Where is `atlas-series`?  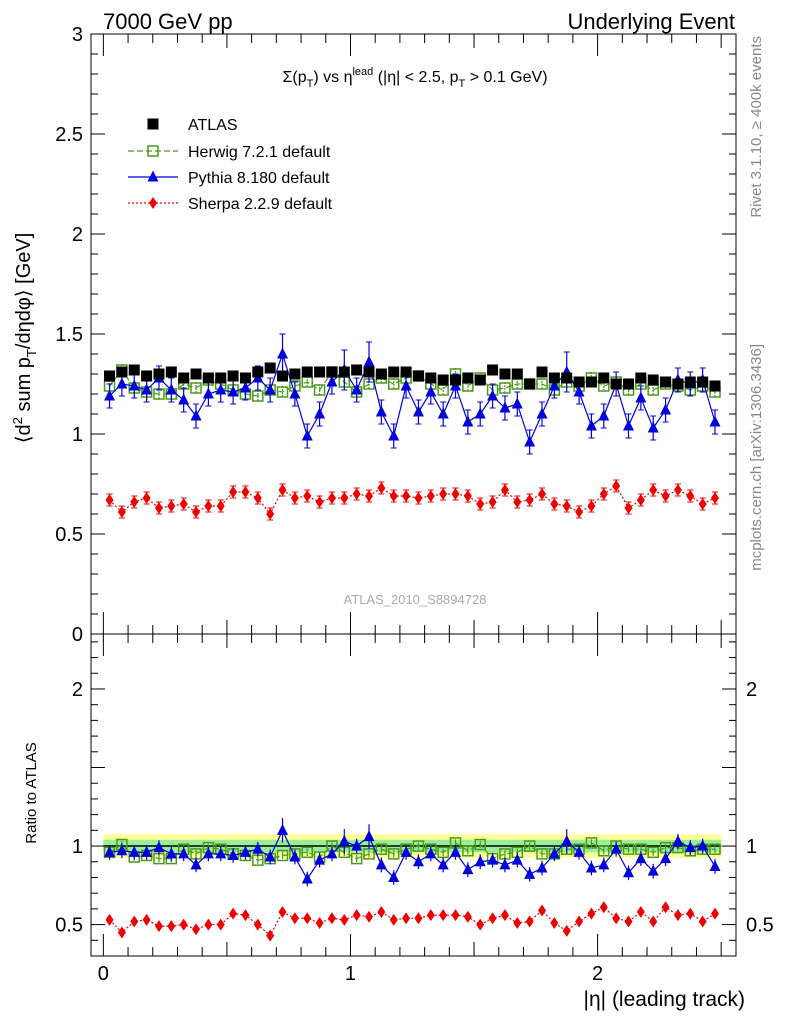 atlas-series is located at coordinates (412, 377).